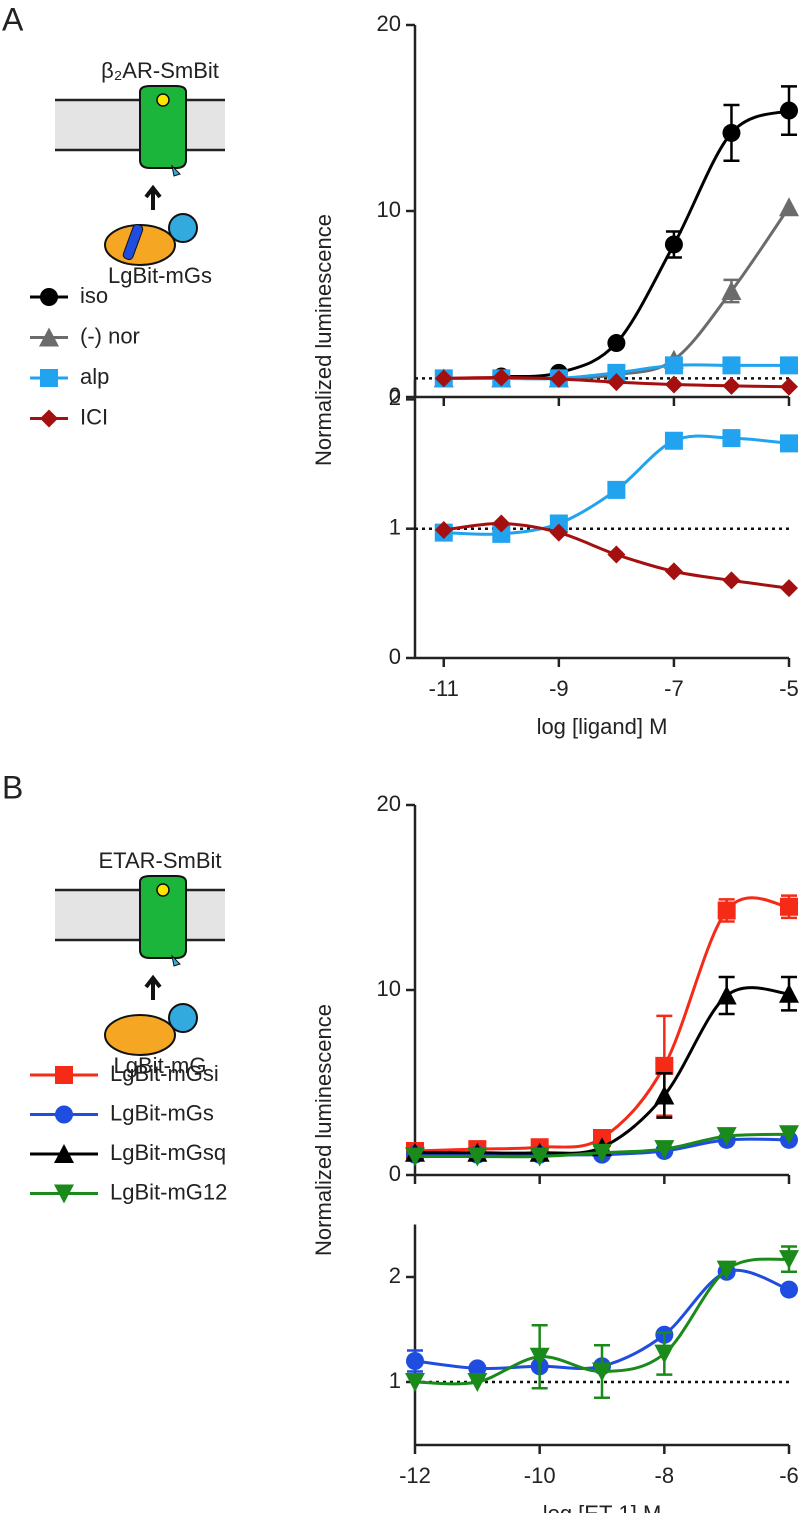 This screenshot has width=800, height=1513. What do you see at coordinates (140, 1035) in the screenshot?
I see `g-protein` at bounding box center [140, 1035].